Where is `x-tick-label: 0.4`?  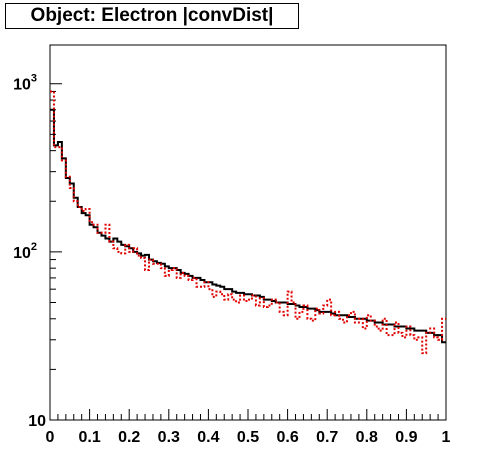 x-tick-label: 0.4 is located at coordinates (208, 437).